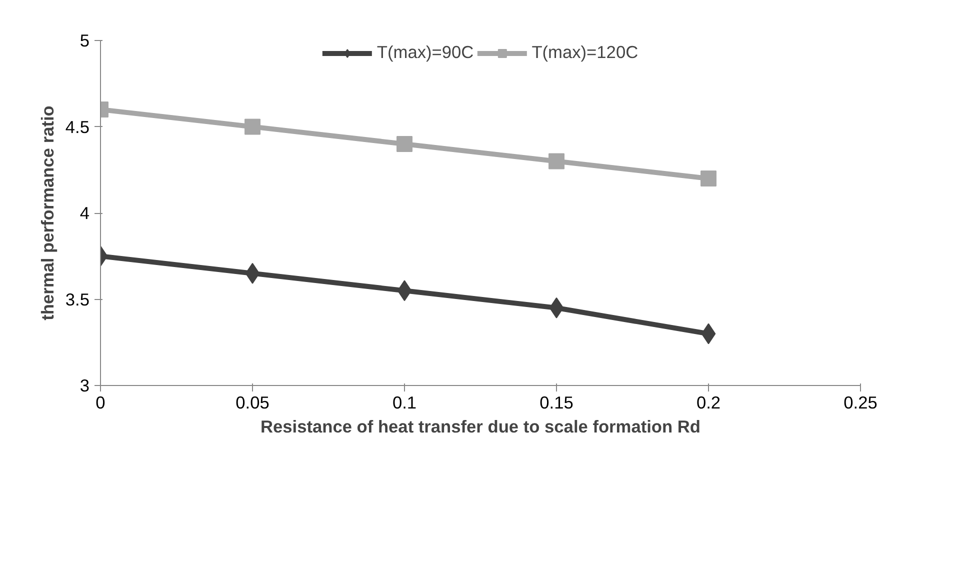  I want to click on x-axis-title: Resistance of heat transfer due to scale formation Rd, so click(480, 426).